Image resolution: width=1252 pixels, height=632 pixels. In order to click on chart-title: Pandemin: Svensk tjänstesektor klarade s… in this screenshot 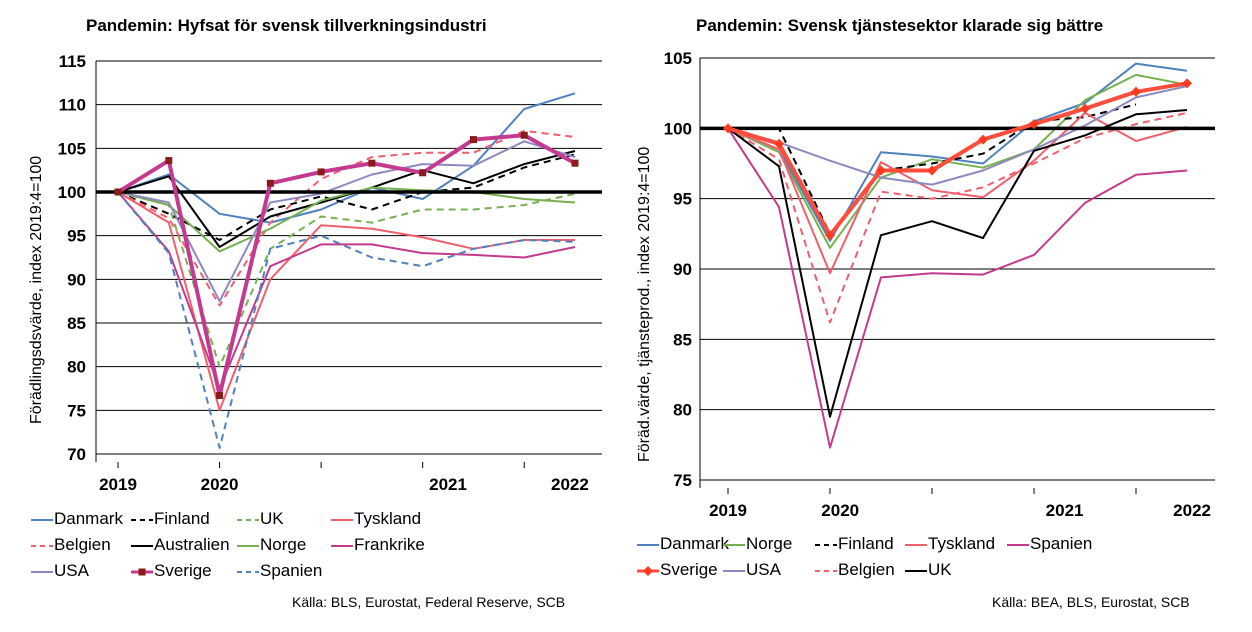, I will do `click(900, 25)`.